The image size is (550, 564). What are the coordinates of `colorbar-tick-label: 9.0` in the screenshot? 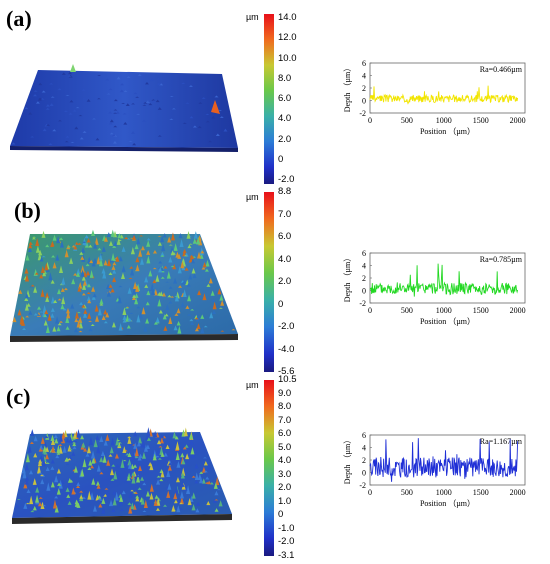 It's located at (285, 393).